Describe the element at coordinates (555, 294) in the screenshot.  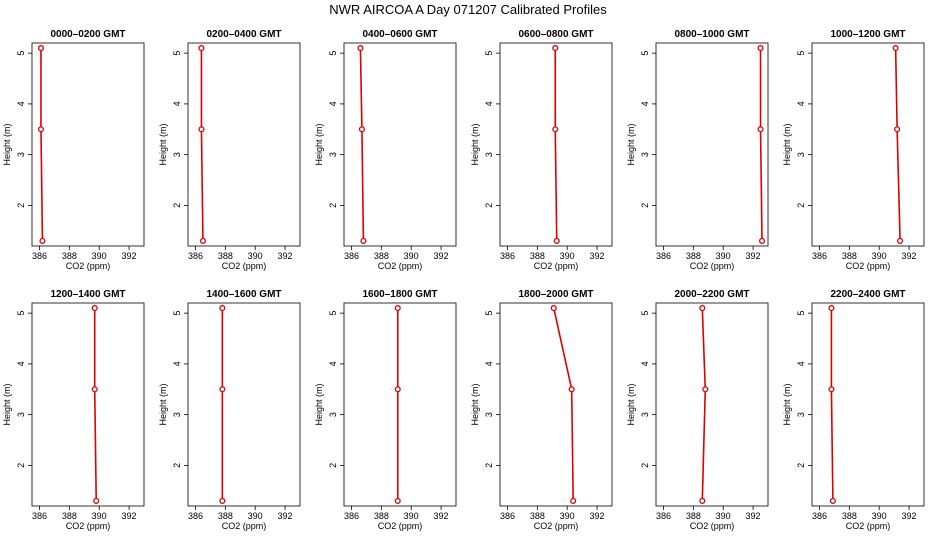
I see `panel-title: 1800–2000 GMT` at that location.